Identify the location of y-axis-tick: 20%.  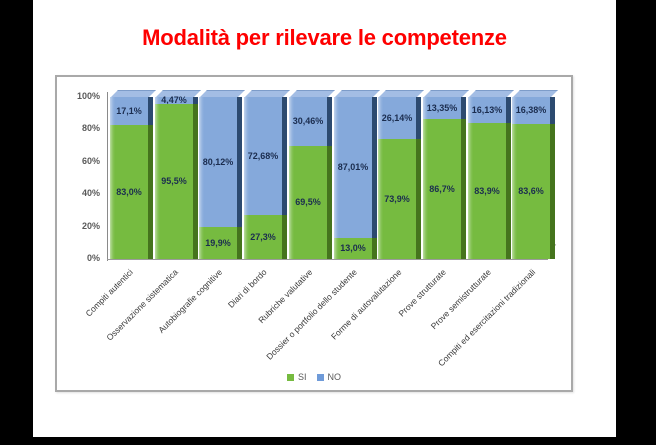
(90, 225).